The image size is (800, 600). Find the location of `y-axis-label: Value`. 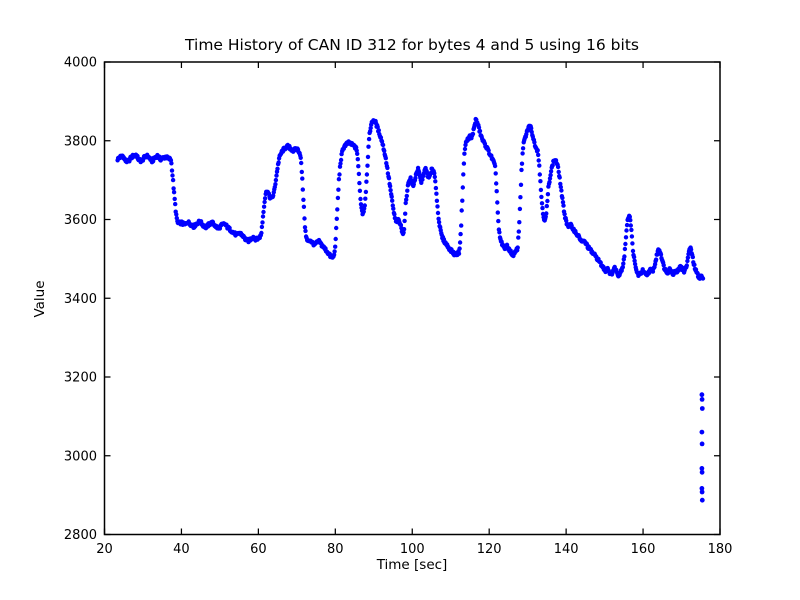

y-axis-label: Value is located at coordinates (40, 299).